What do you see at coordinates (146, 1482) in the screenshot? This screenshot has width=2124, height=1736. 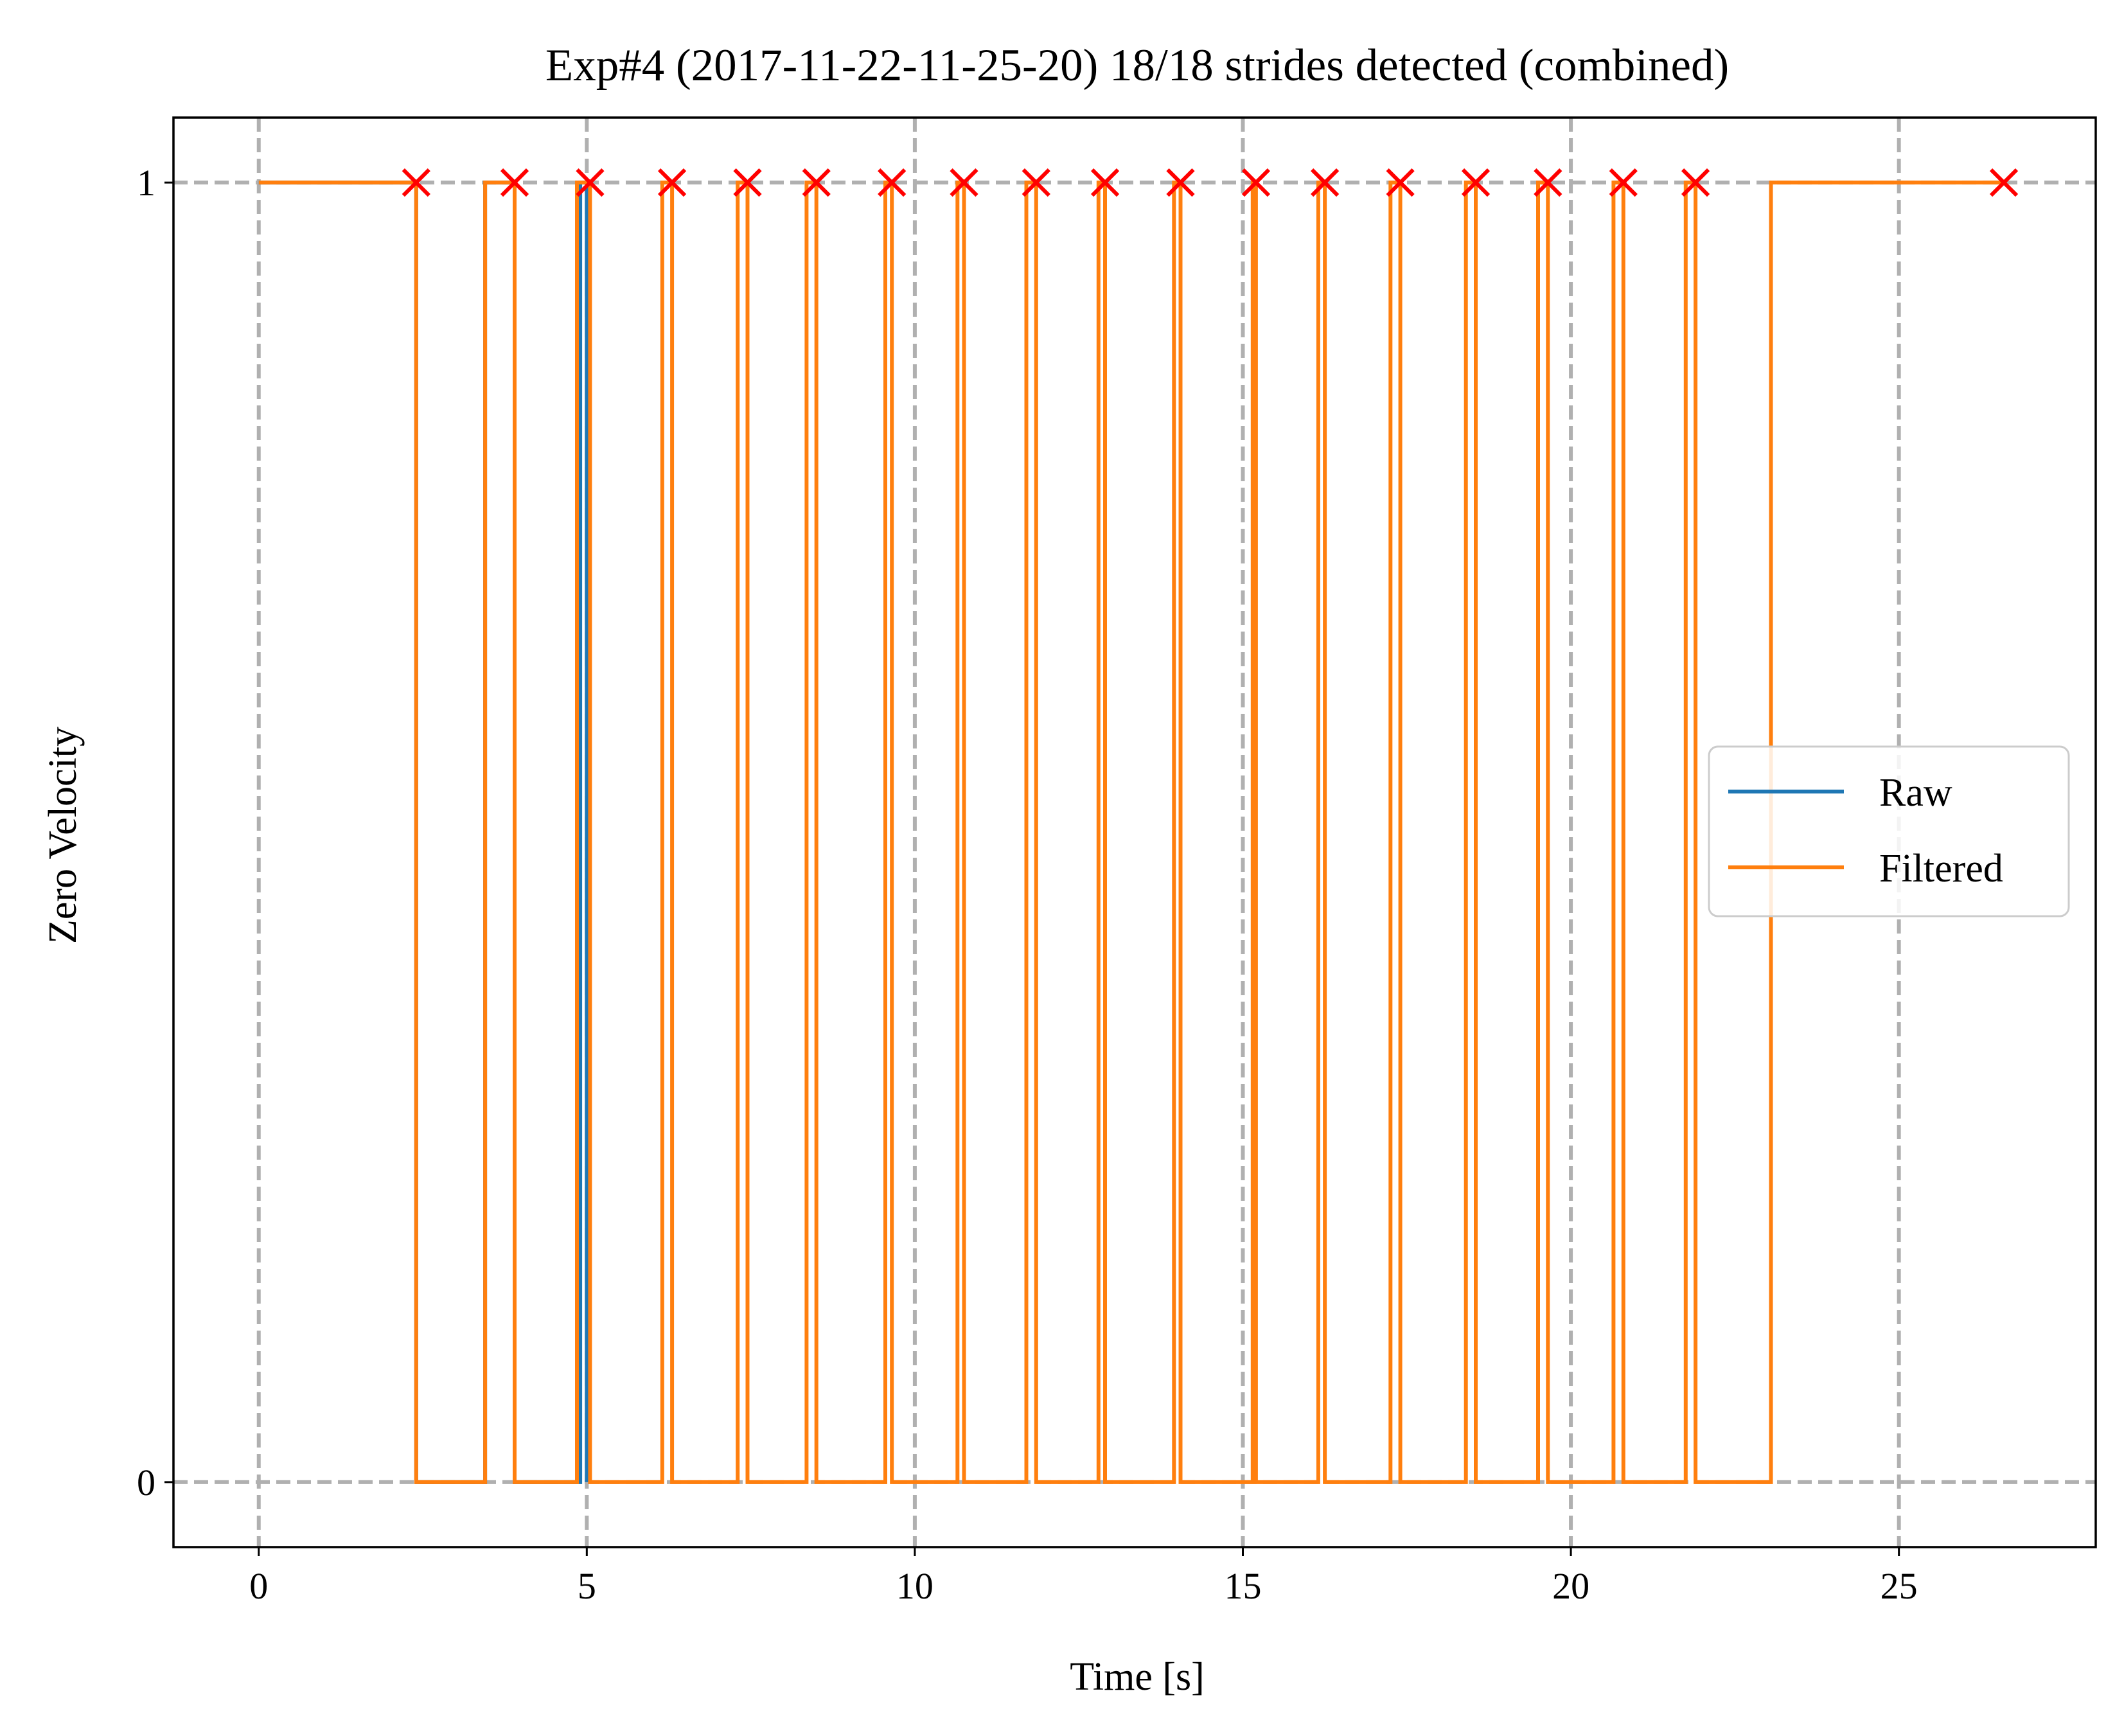 I see `y-tick-label: 0` at bounding box center [146, 1482].